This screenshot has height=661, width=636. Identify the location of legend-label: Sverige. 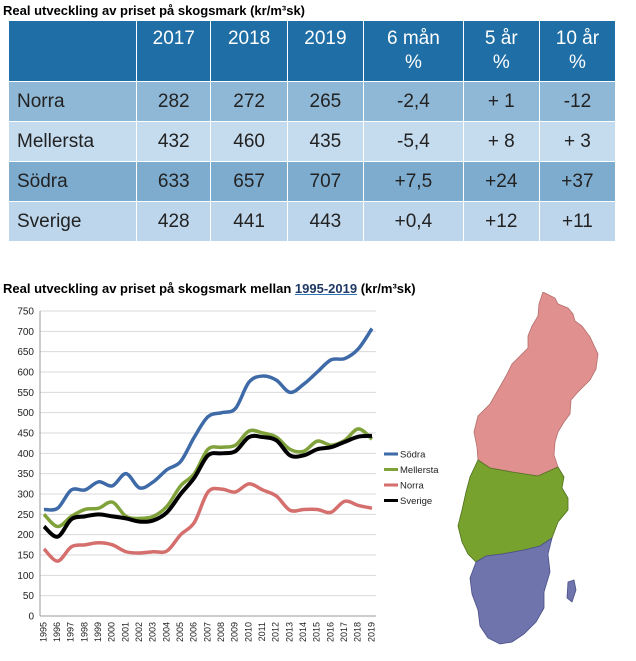
(416, 501).